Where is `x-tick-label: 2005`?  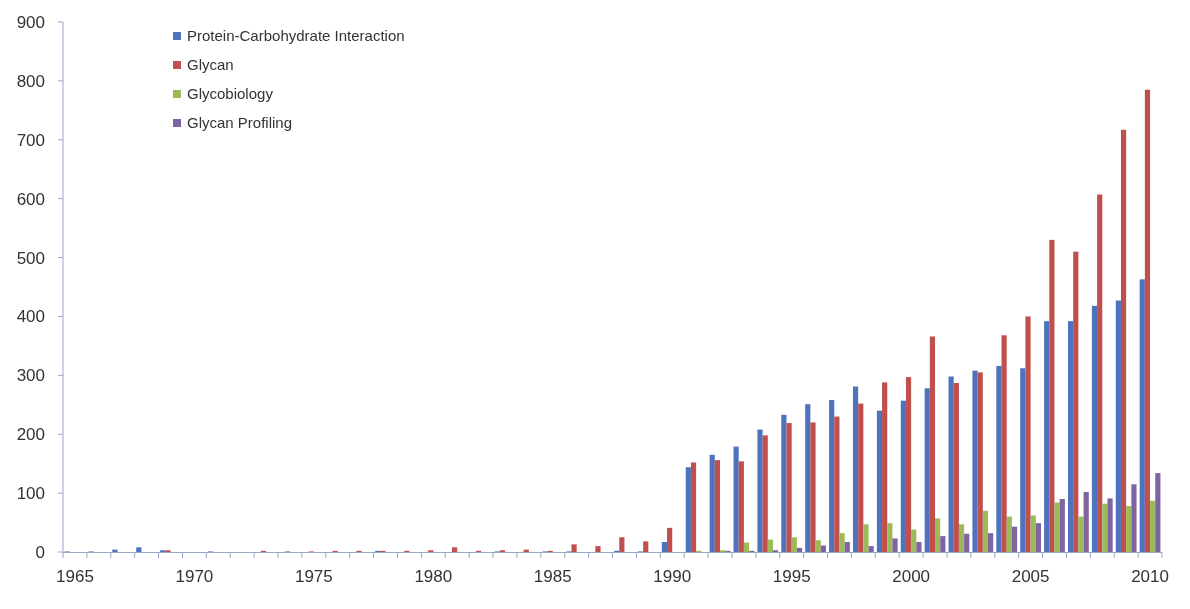
x-tick-label: 2005 is located at coordinates (1030, 576).